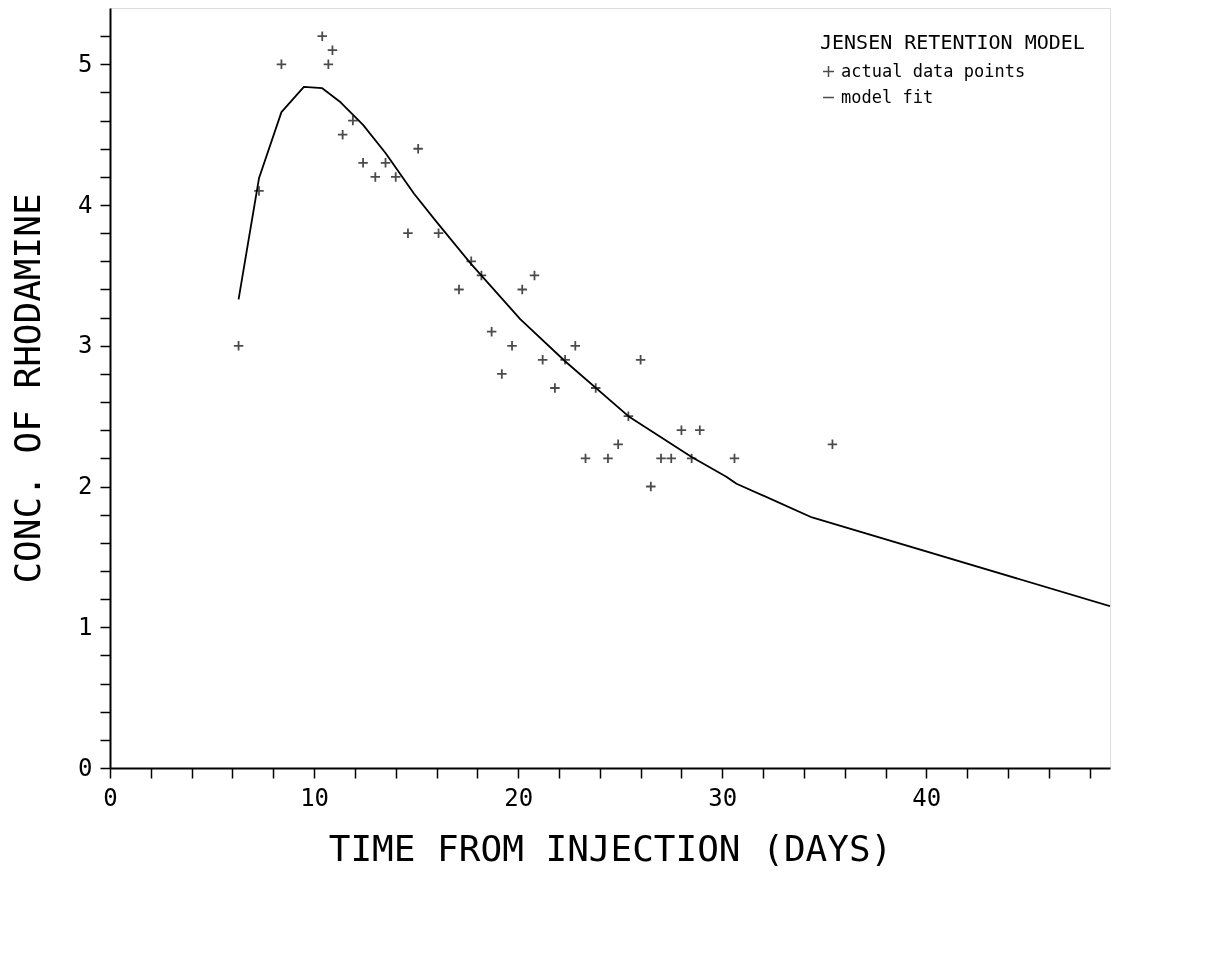 This screenshot has height=953, width=1221. What do you see at coordinates (927, 797) in the screenshot?
I see `x-tick-label: 40` at bounding box center [927, 797].